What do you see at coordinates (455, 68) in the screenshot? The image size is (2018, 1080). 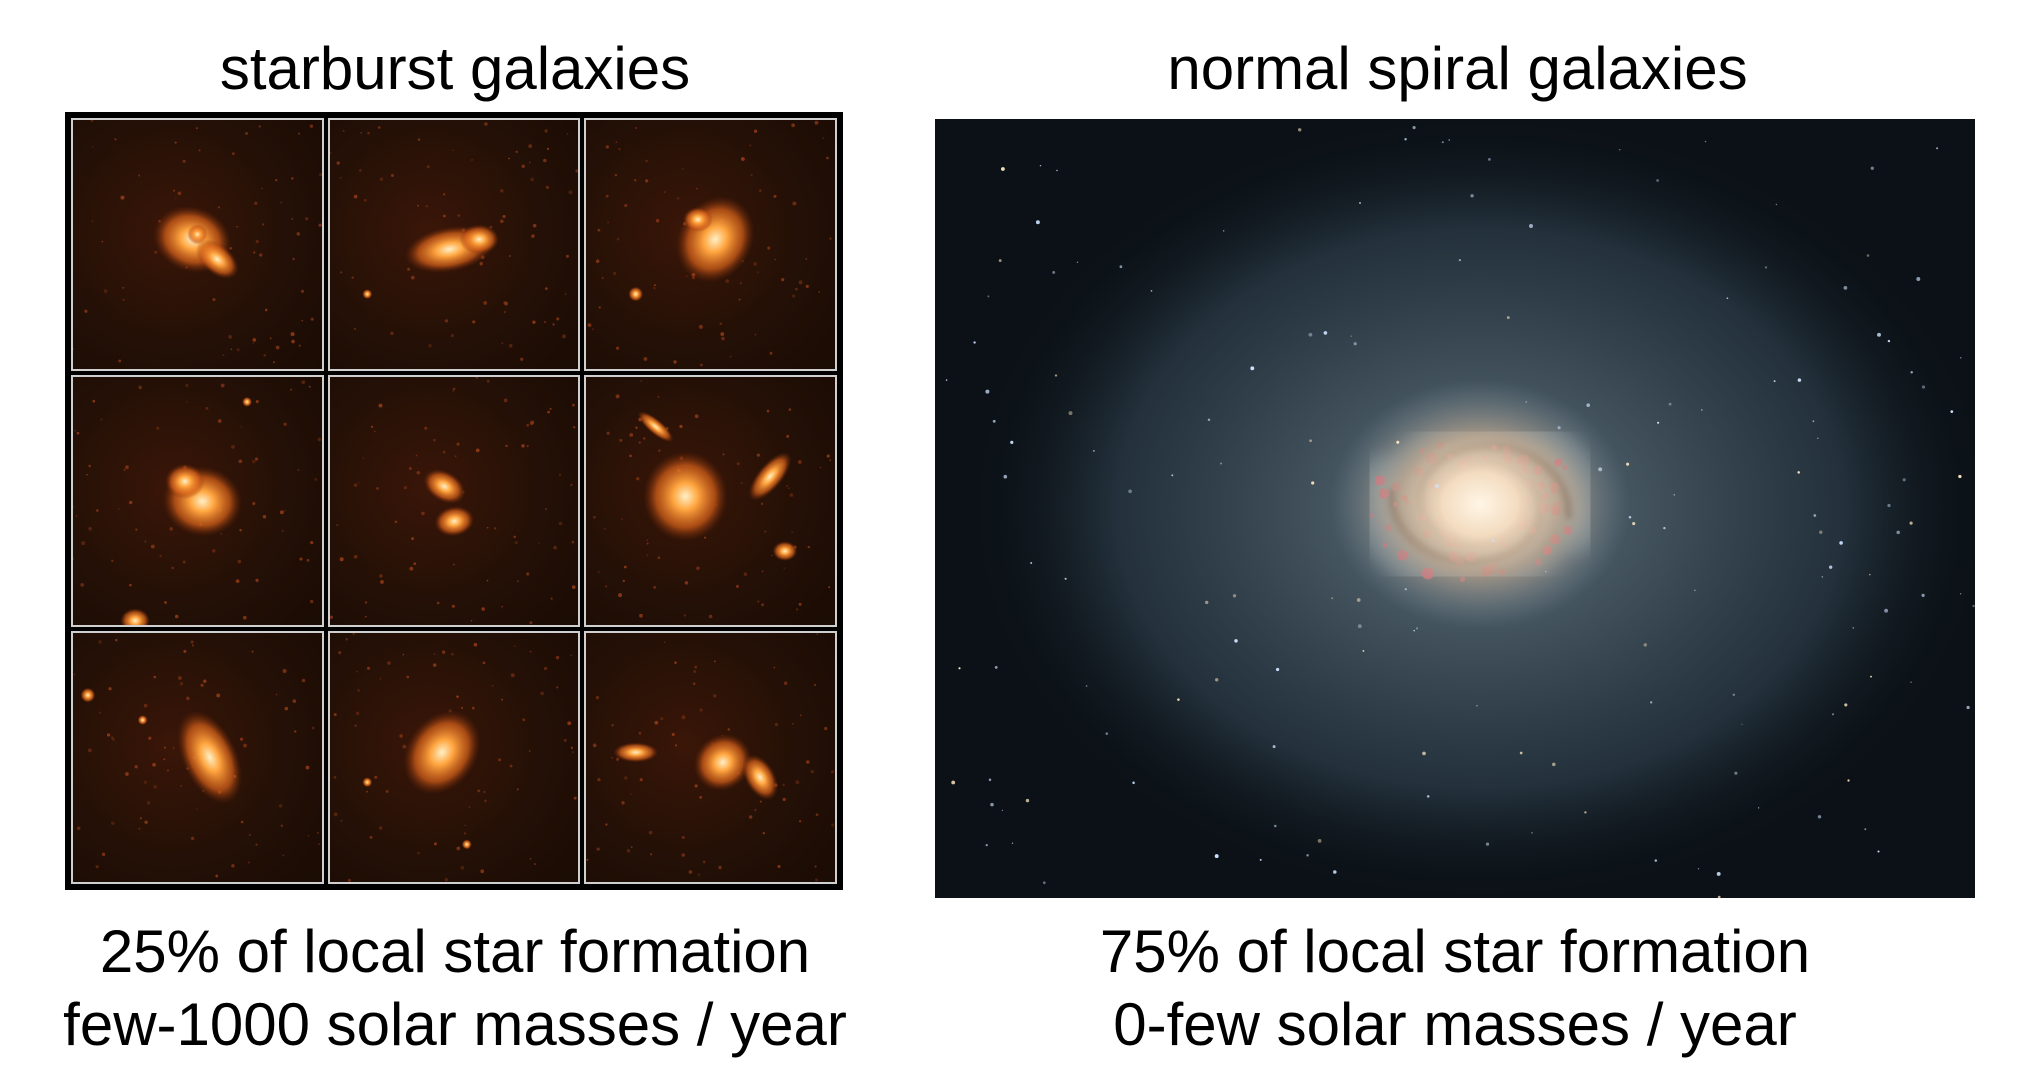 I see `starburst-heading: starburst galaxies` at bounding box center [455, 68].